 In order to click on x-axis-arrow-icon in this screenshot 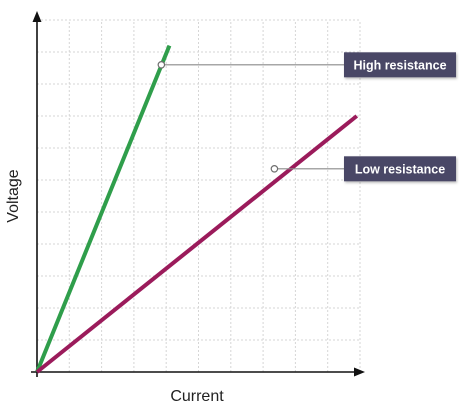, I will do `click(359, 372)`.